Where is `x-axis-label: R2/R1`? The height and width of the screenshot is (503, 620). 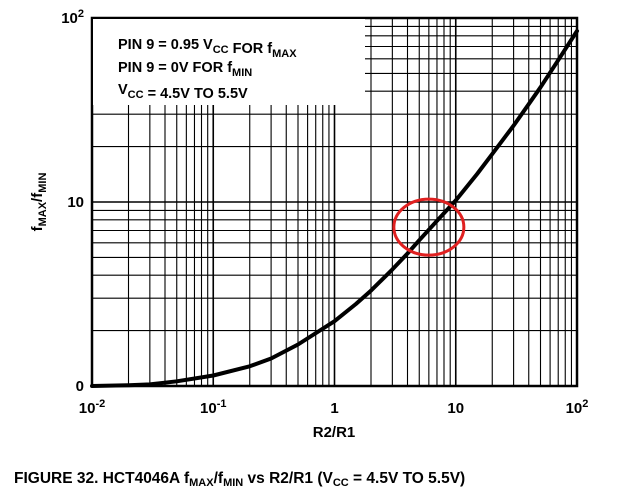 x-axis-label: R2/R1 is located at coordinates (334, 432).